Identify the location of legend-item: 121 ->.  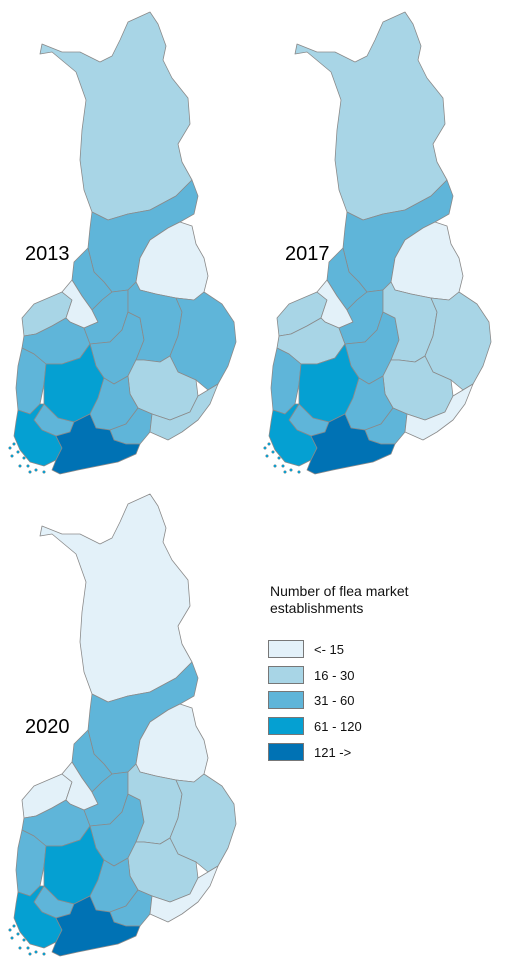
(309, 752).